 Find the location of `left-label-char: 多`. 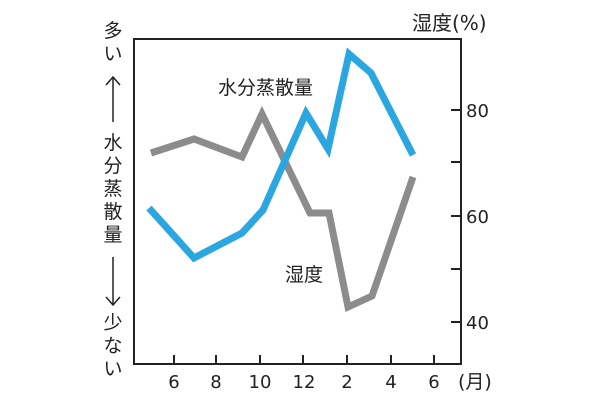

left-label-char: 多 is located at coordinates (113, 31).